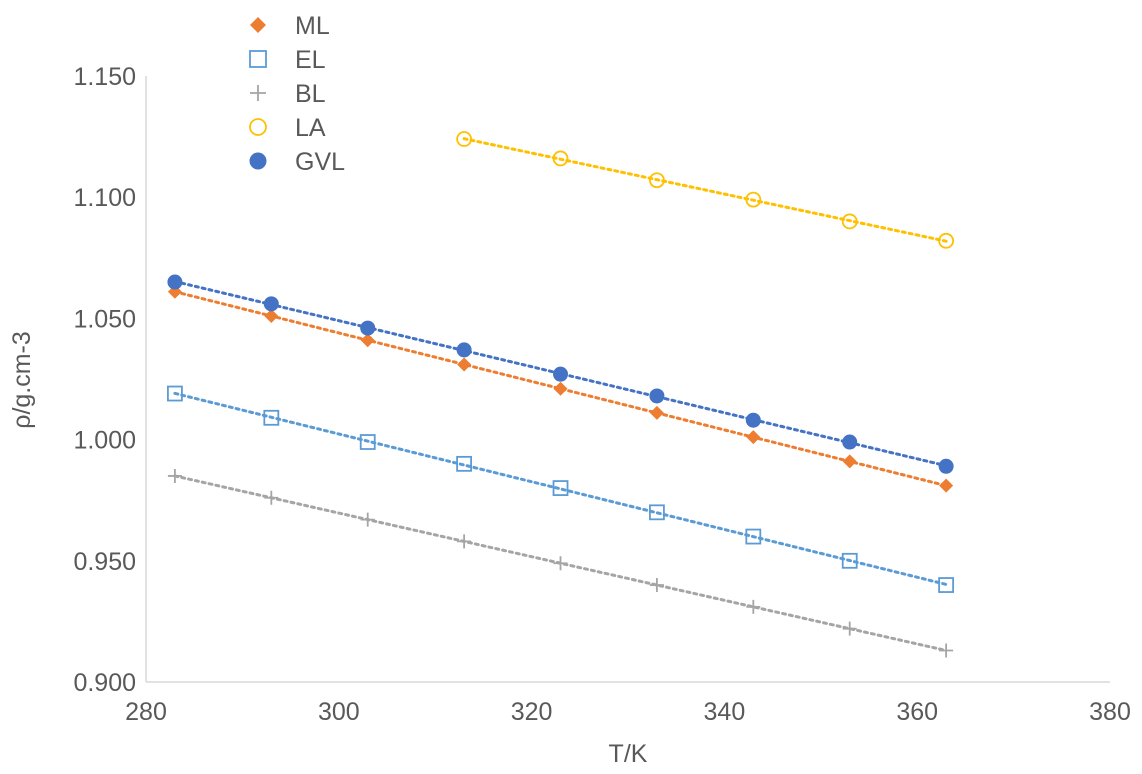  What do you see at coordinates (310, 128) in the screenshot?
I see `legend-label-la: LA` at bounding box center [310, 128].